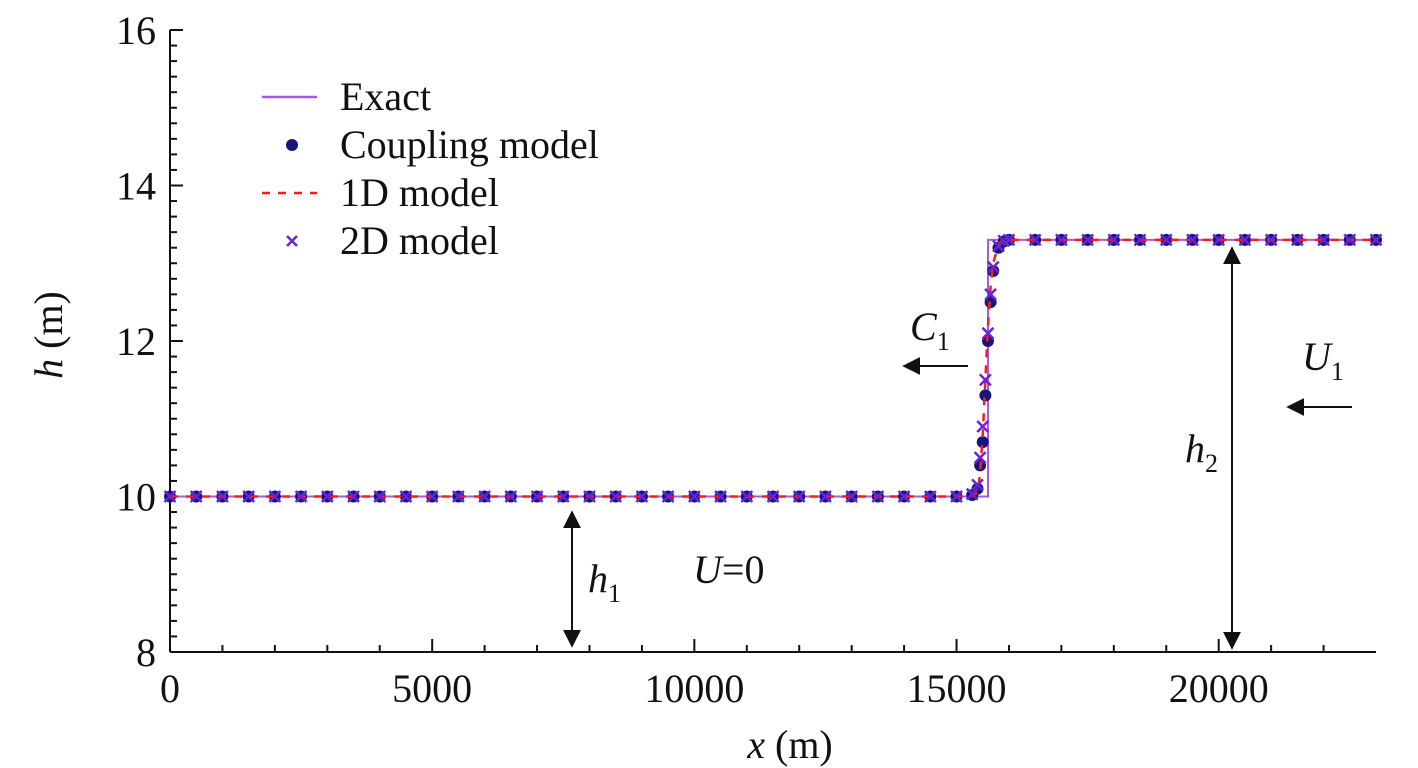  What do you see at coordinates (419, 192) in the screenshot?
I see `legend-label: 1D model` at bounding box center [419, 192].